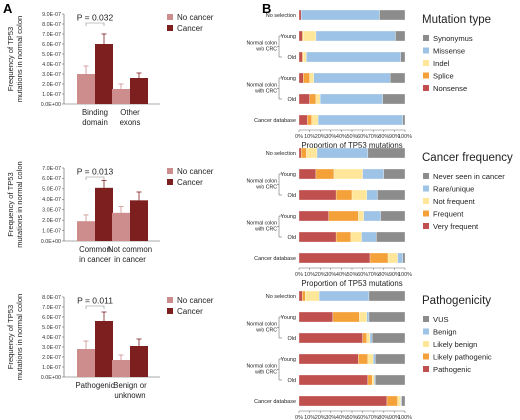 The height and width of the screenshot is (420, 520). What do you see at coordinates (129, 395) in the screenshot?
I see `category-label-line: unknown` at bounding box center [129, 395].